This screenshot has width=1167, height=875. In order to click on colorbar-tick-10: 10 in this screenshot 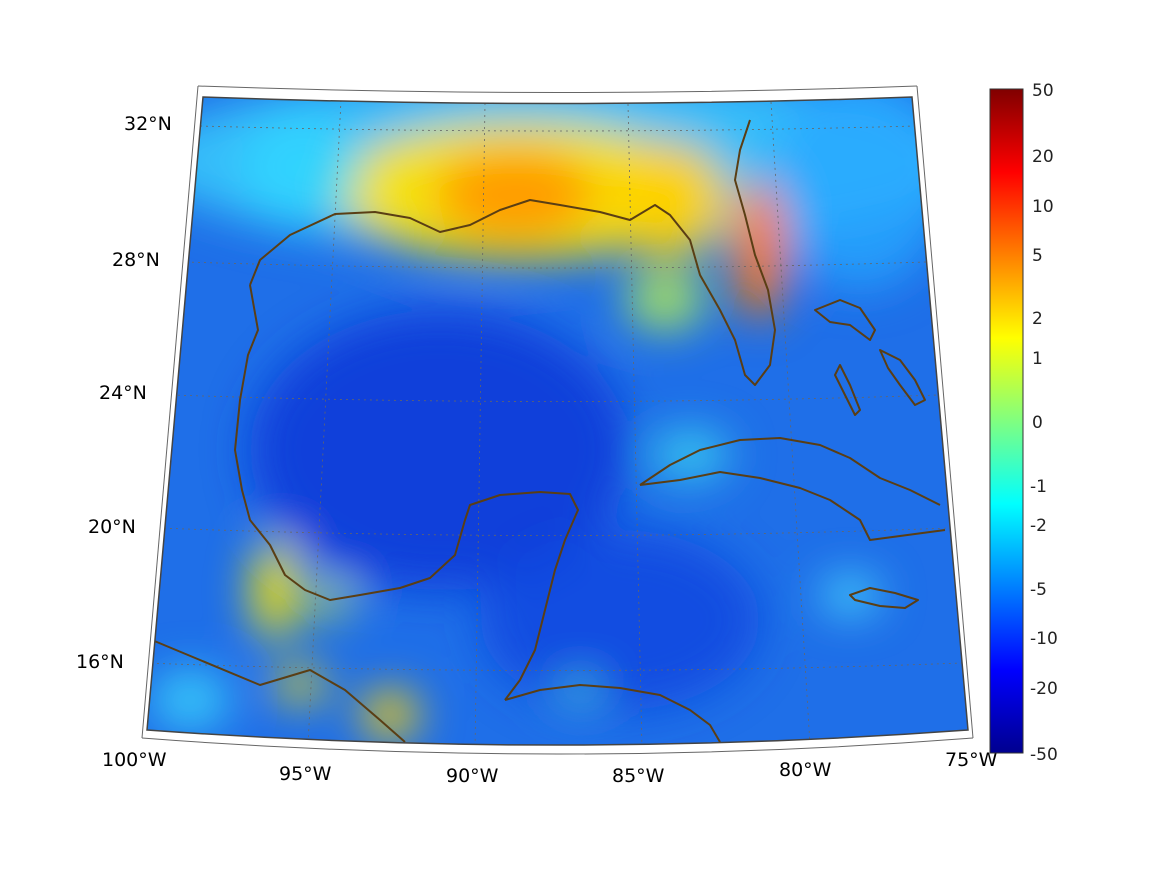, I will do `click(1043, 207)`.